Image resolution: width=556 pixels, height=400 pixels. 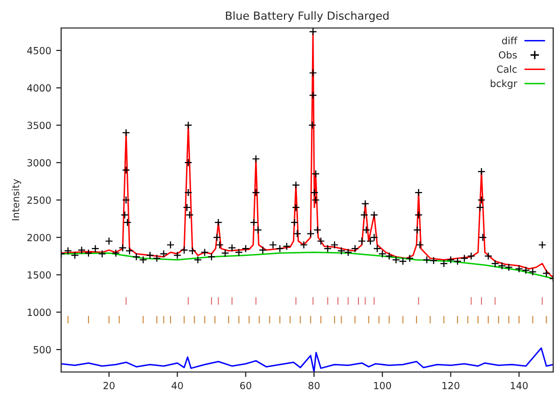 What do you see at coordinates (510, 40) in the screenshot?
I see `legend-label: diff` at bounding box center [510, 40].